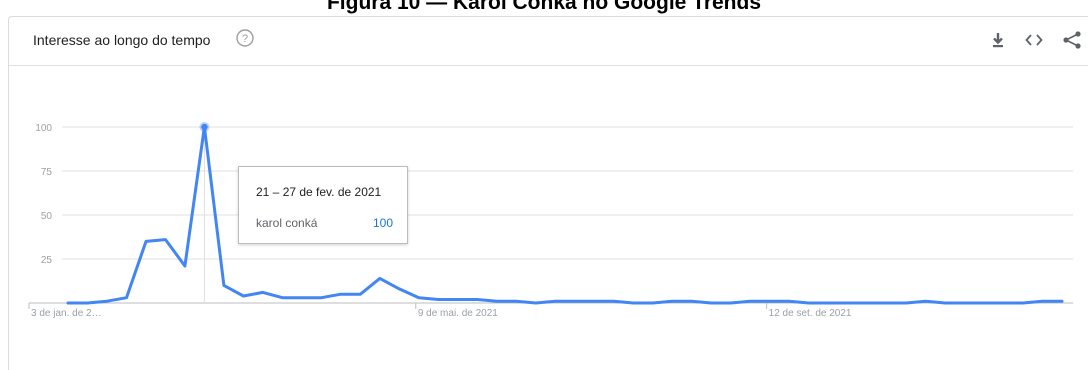 This screenshot has height=370, width=1088. Describe the element at coordinates (47, 260) in the screenshot. I see `y-tick-label: 25` at that location.